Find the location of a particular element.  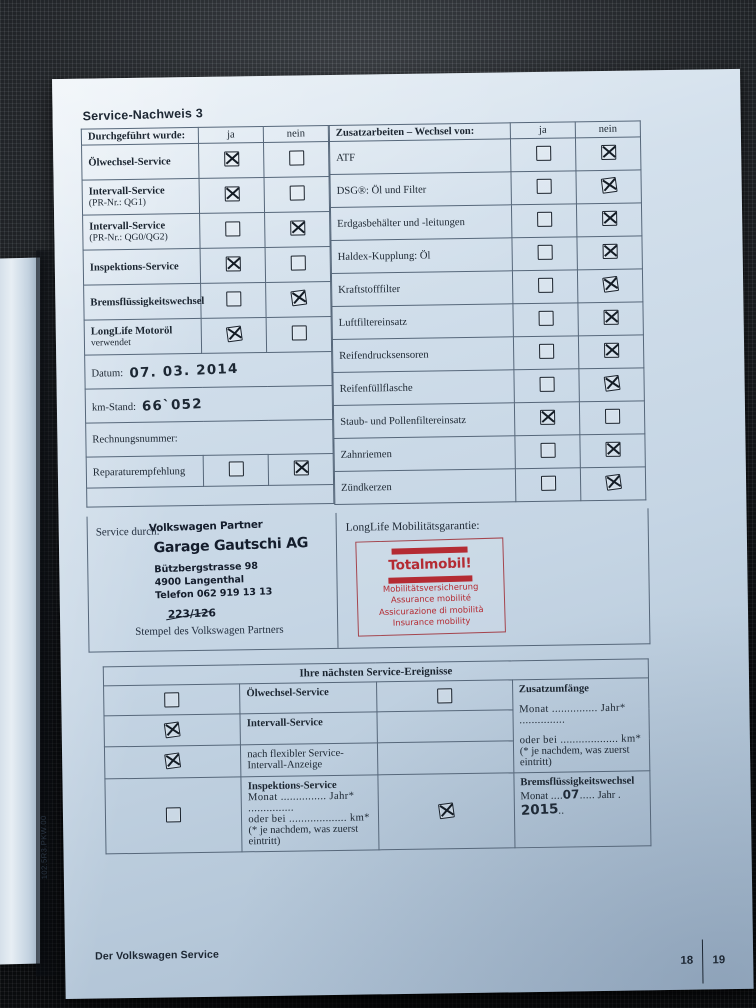

checkbox-cell-flexibel is located at coordinates (173, 761).